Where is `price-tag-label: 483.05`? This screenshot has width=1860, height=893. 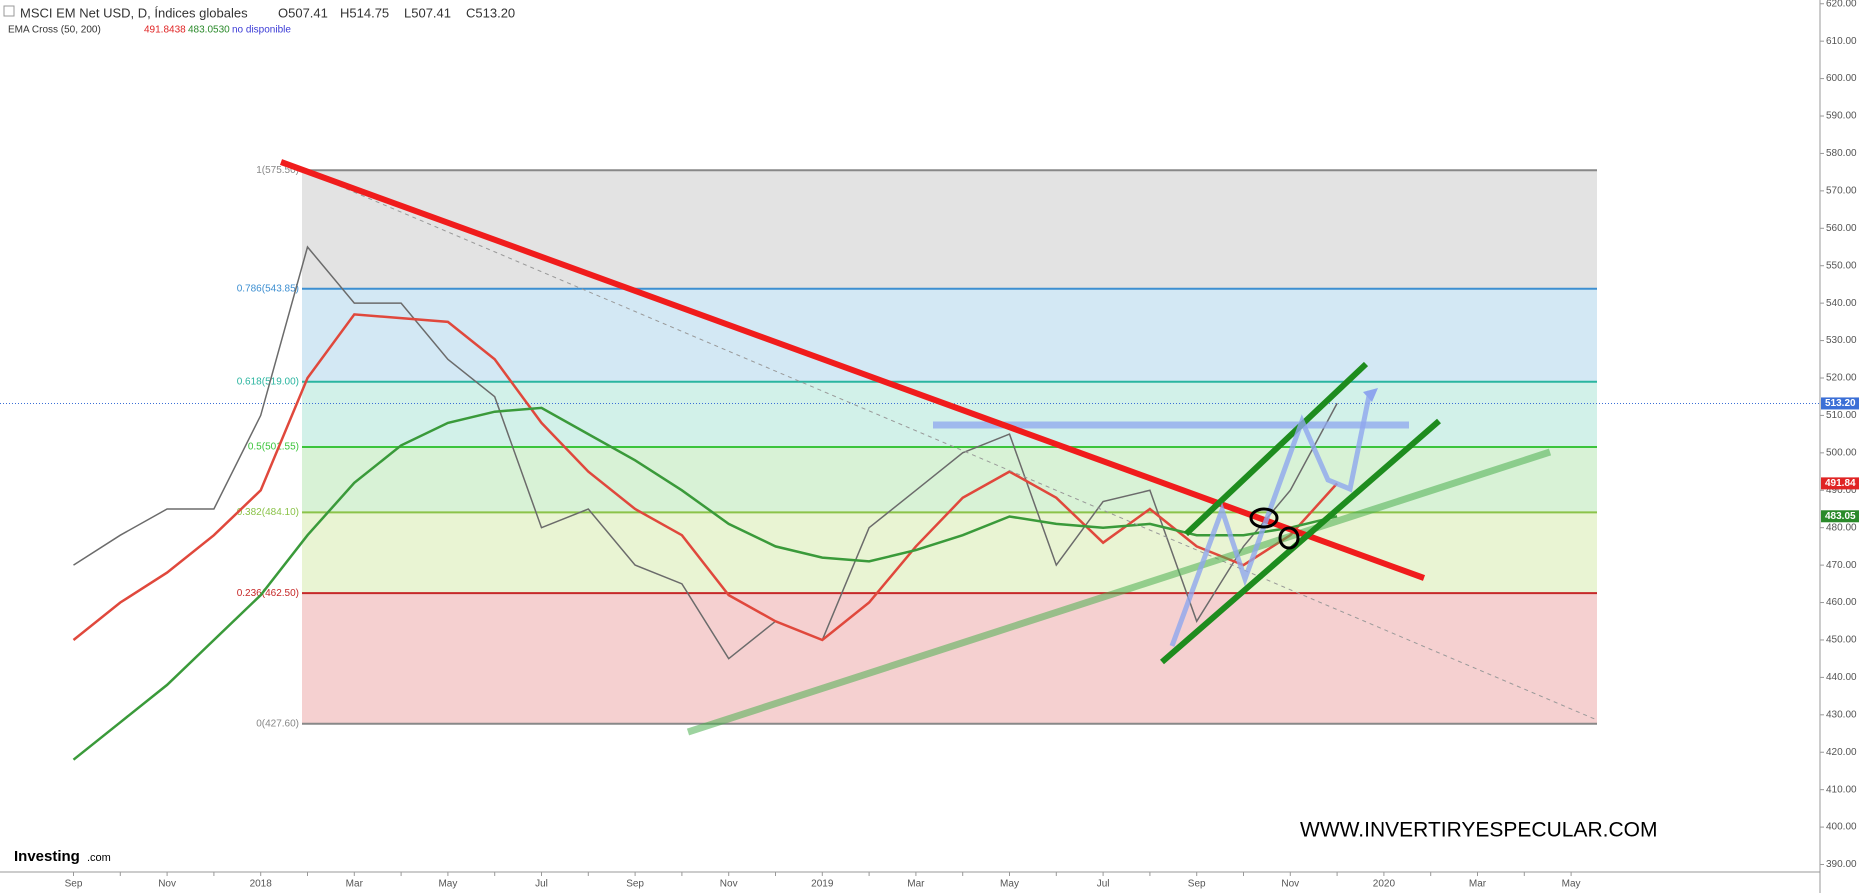 price-tag-label: 483.05 is located at coordinates (1840, 516).